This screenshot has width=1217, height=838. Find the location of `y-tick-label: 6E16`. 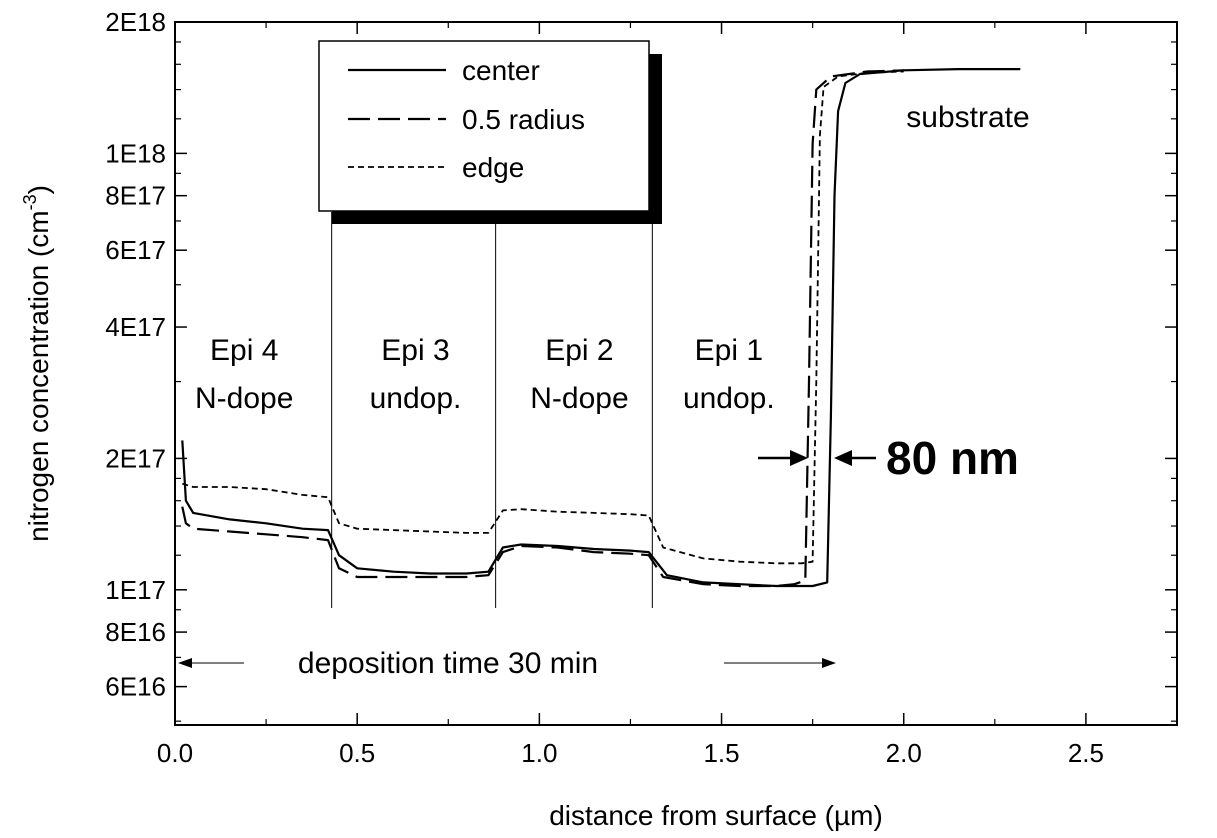

y-tick-label: 6E16 is located at coordinates (135, 687).